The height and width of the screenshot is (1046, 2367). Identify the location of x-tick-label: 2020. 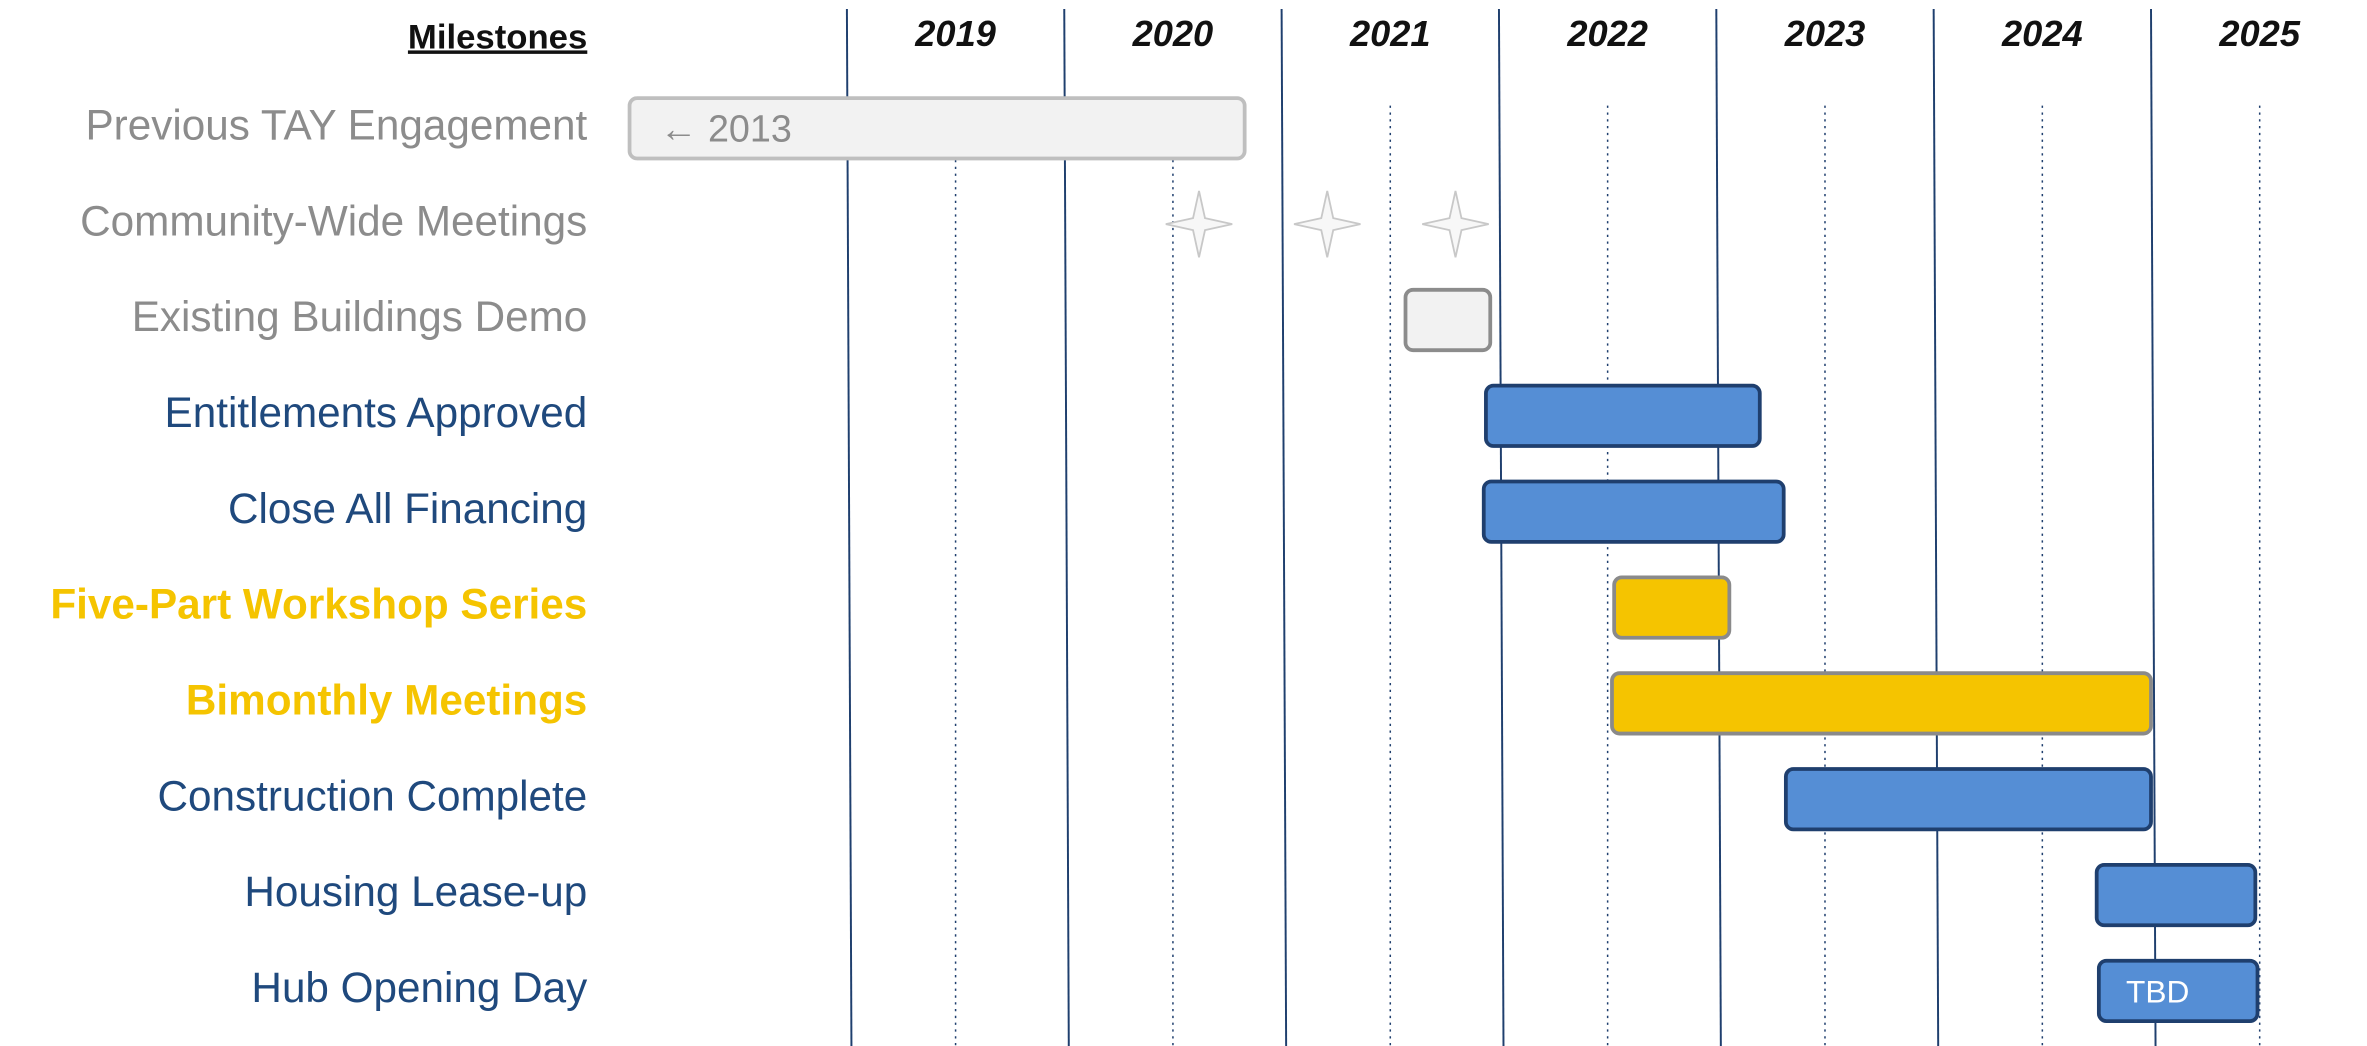
(1173, 33).